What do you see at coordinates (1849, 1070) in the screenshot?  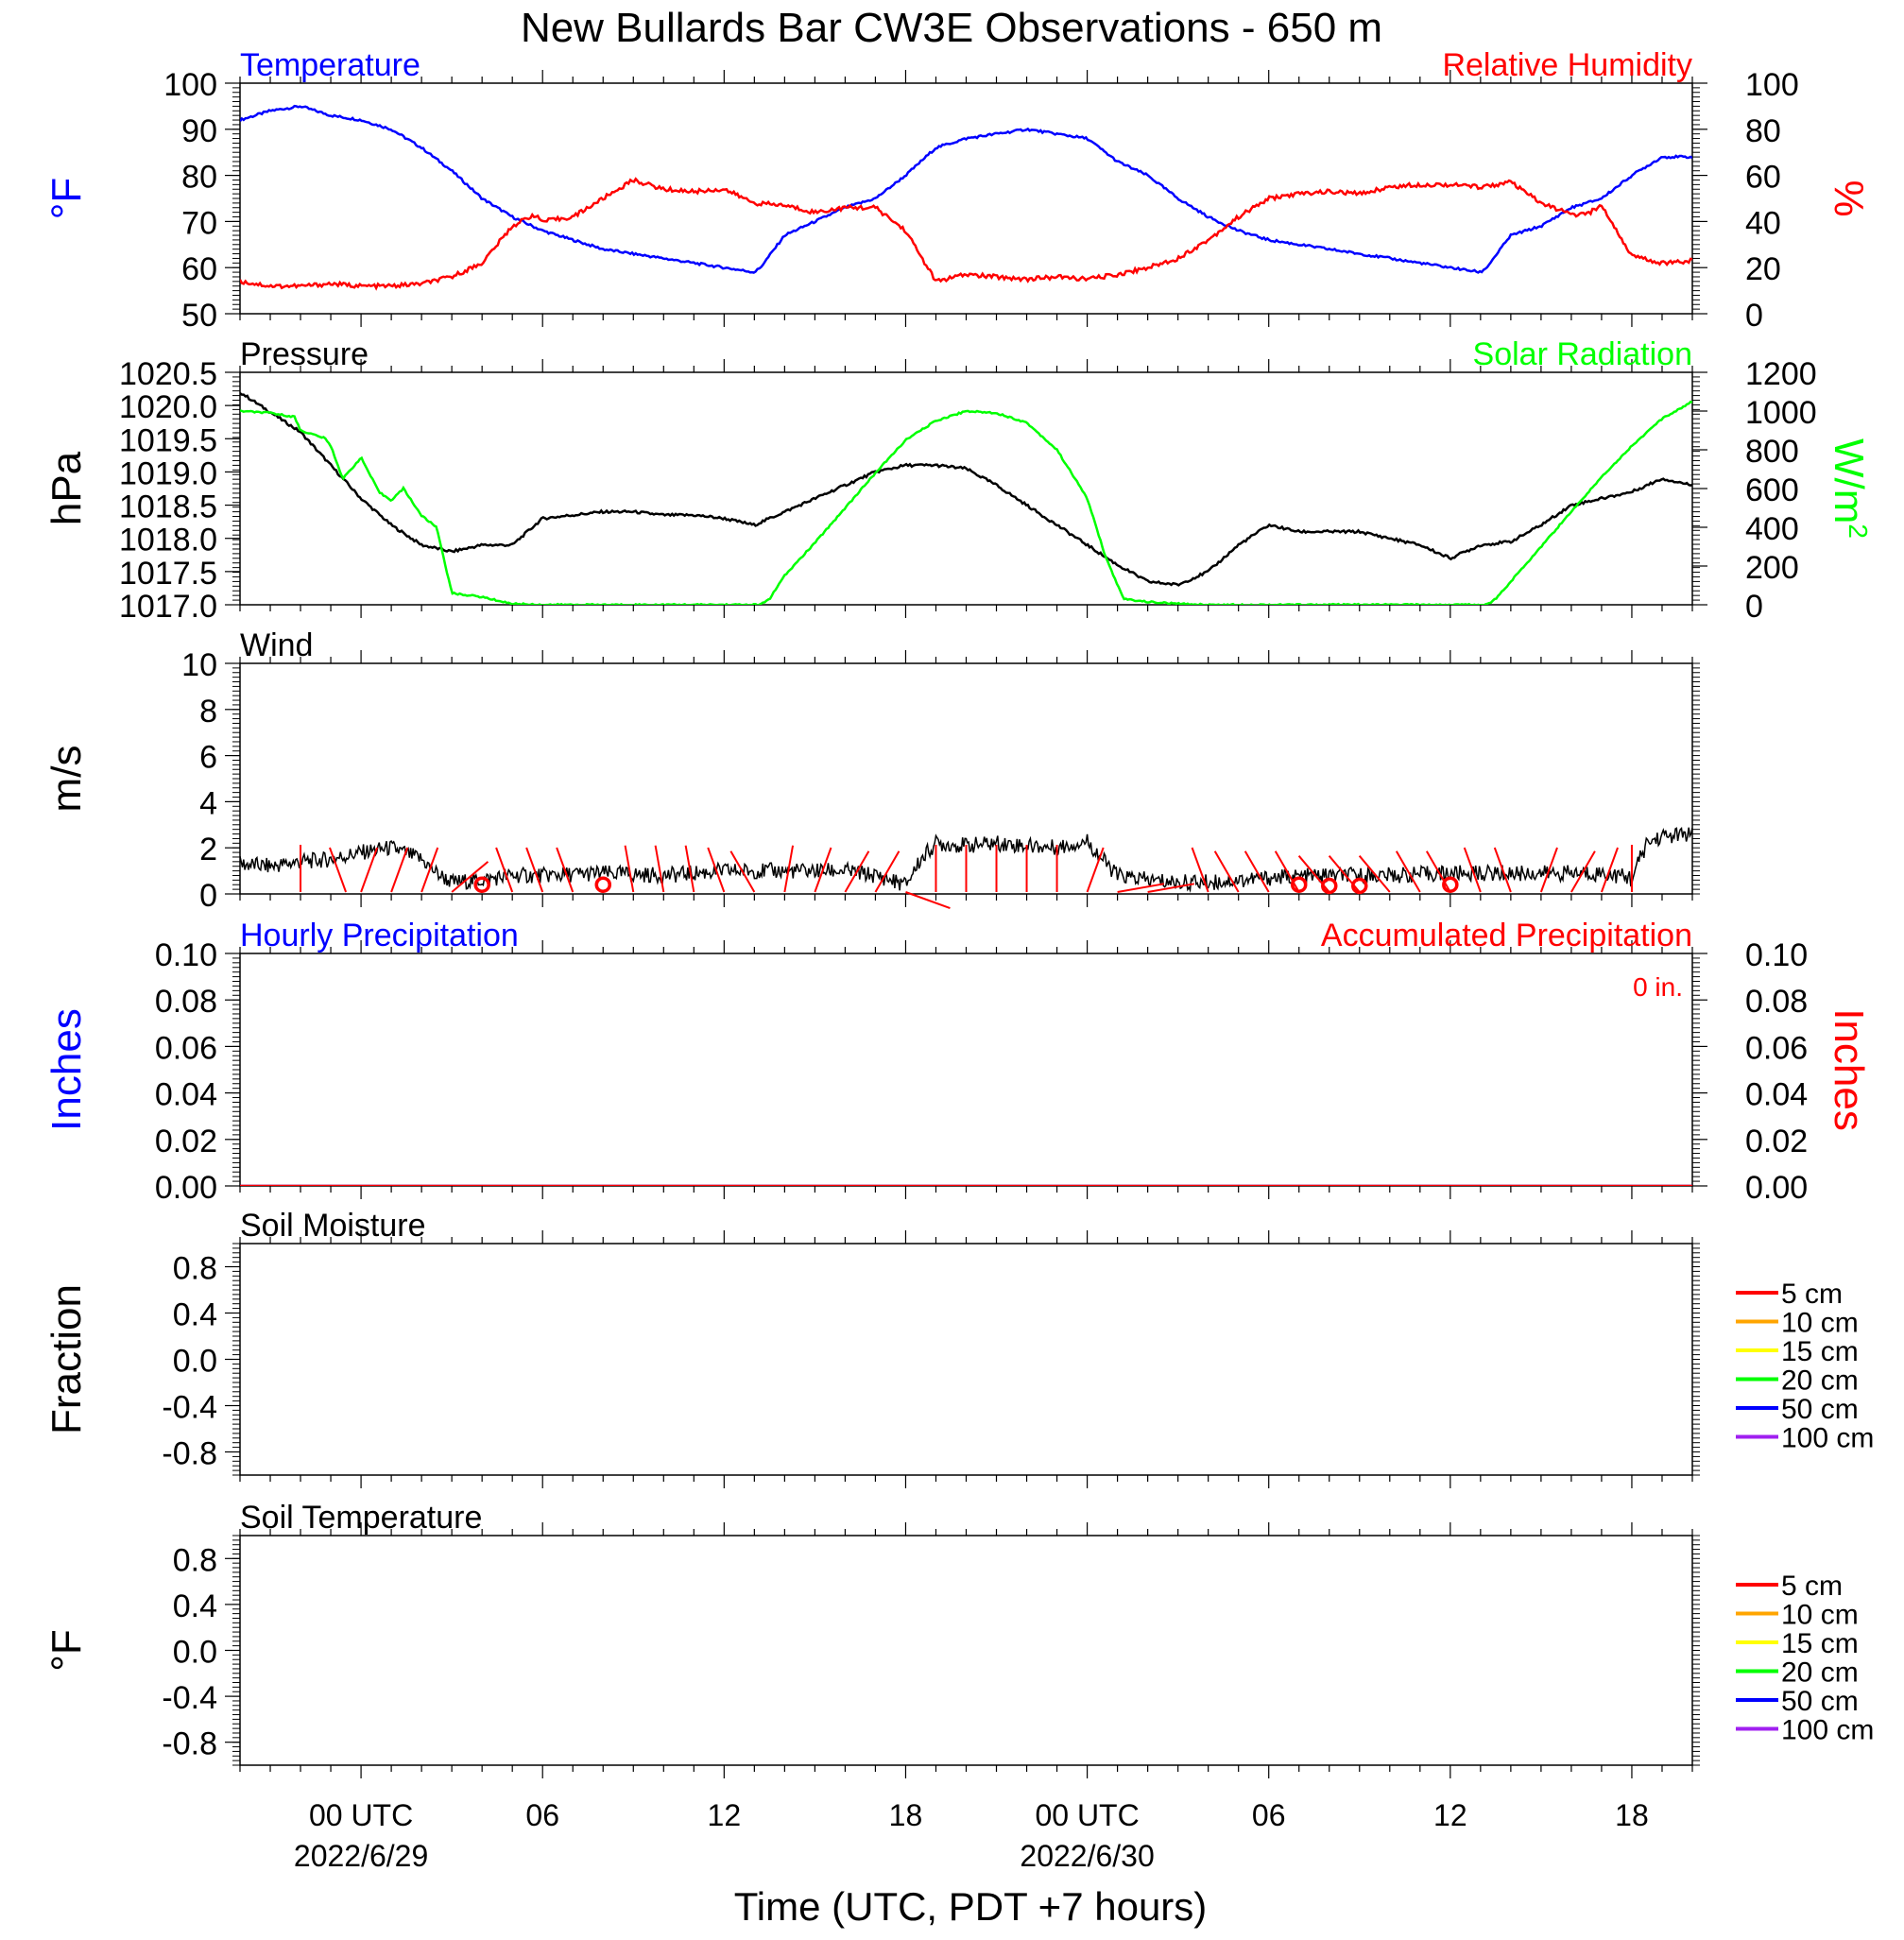 I see `y2-axis-label: Inches` at bounding box center [1849, 1070].